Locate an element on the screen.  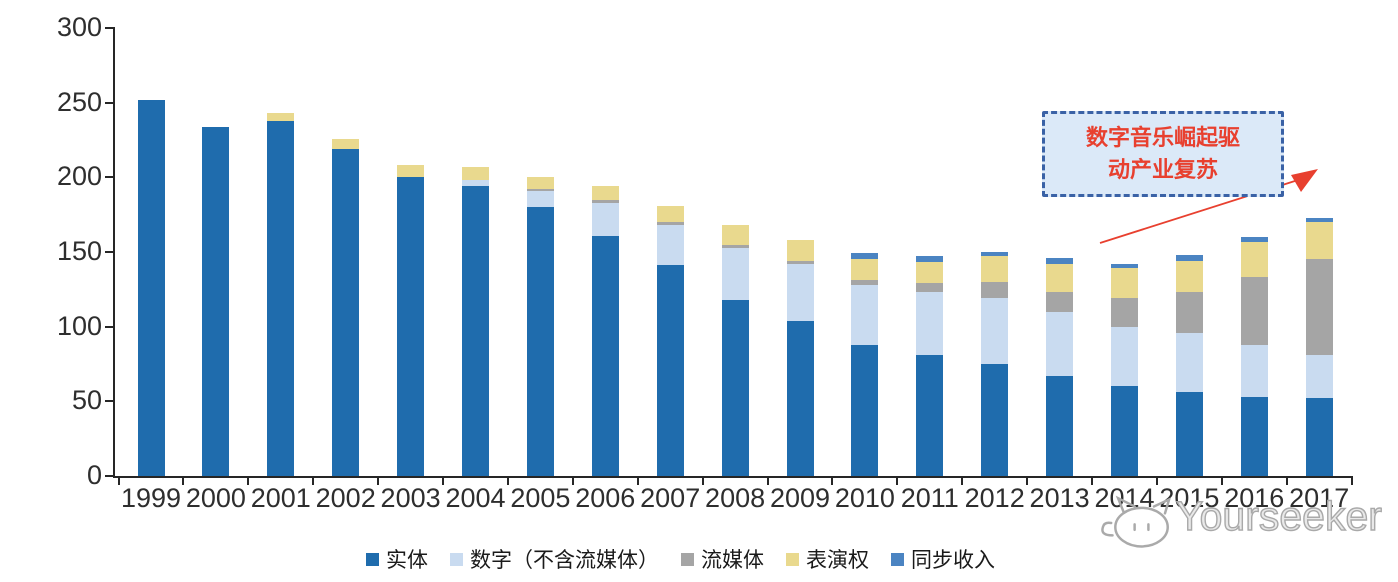
x-axis-label: 2010 is located at coordinates (864, 498).